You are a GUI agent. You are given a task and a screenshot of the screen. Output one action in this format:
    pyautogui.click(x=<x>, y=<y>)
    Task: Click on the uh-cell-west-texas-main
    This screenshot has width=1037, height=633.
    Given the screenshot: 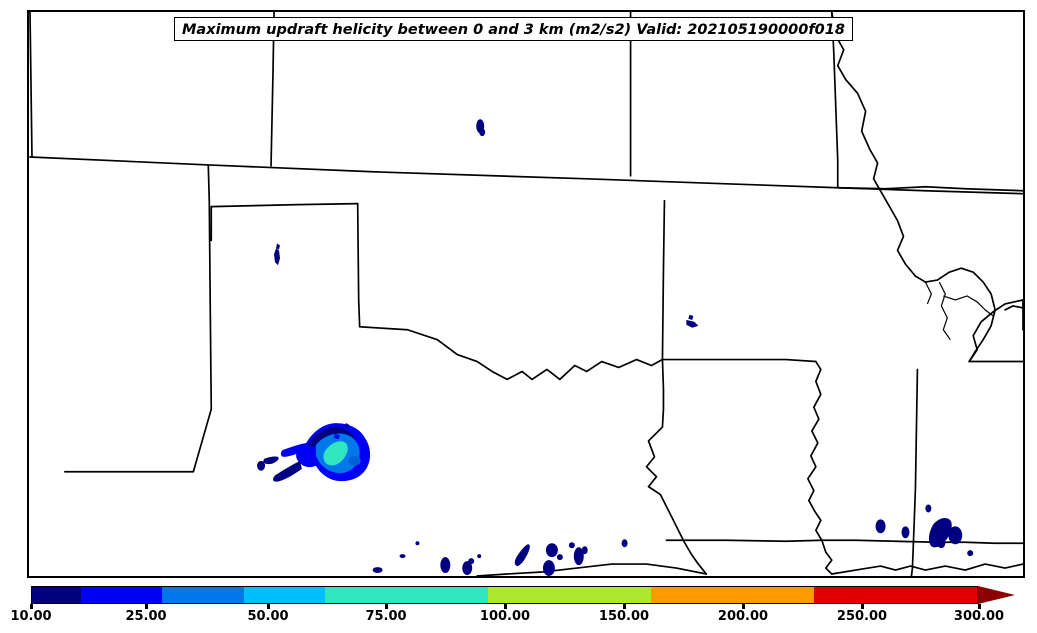 What is the action you would take?
    pyautogui.click(x=322, y=452)
    